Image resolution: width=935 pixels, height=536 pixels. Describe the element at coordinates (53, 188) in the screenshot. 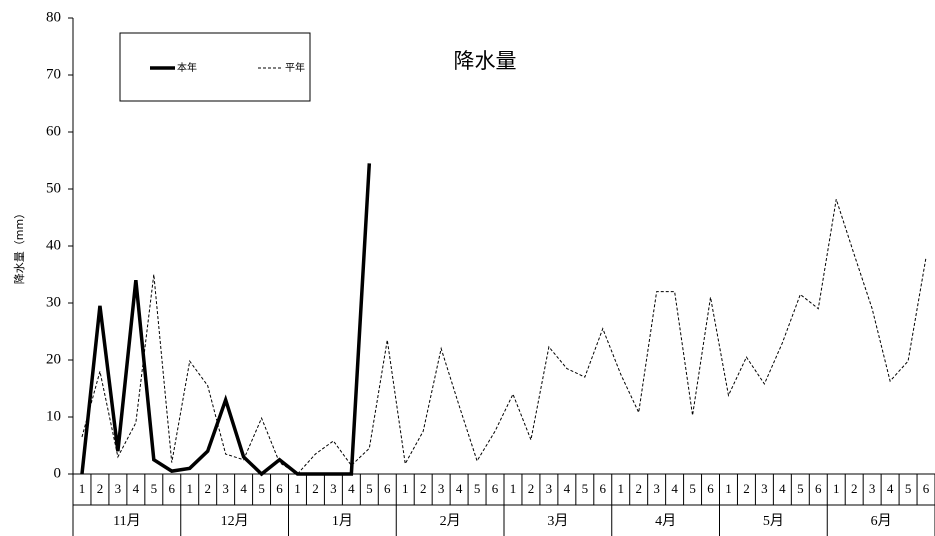

I see `y-tick-label: 50` at that location.